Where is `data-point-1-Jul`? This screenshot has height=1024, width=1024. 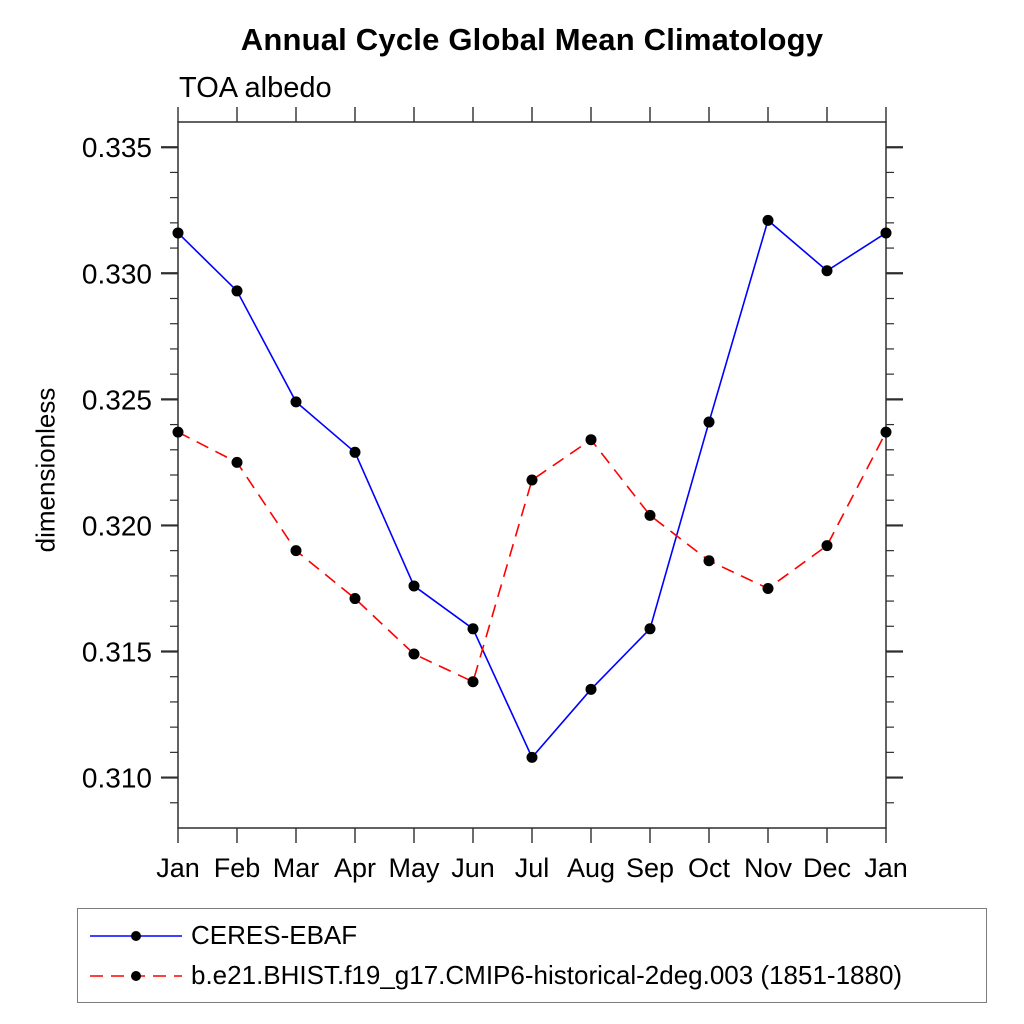 data-point-1-Jul is located at coordinates (532, 480).